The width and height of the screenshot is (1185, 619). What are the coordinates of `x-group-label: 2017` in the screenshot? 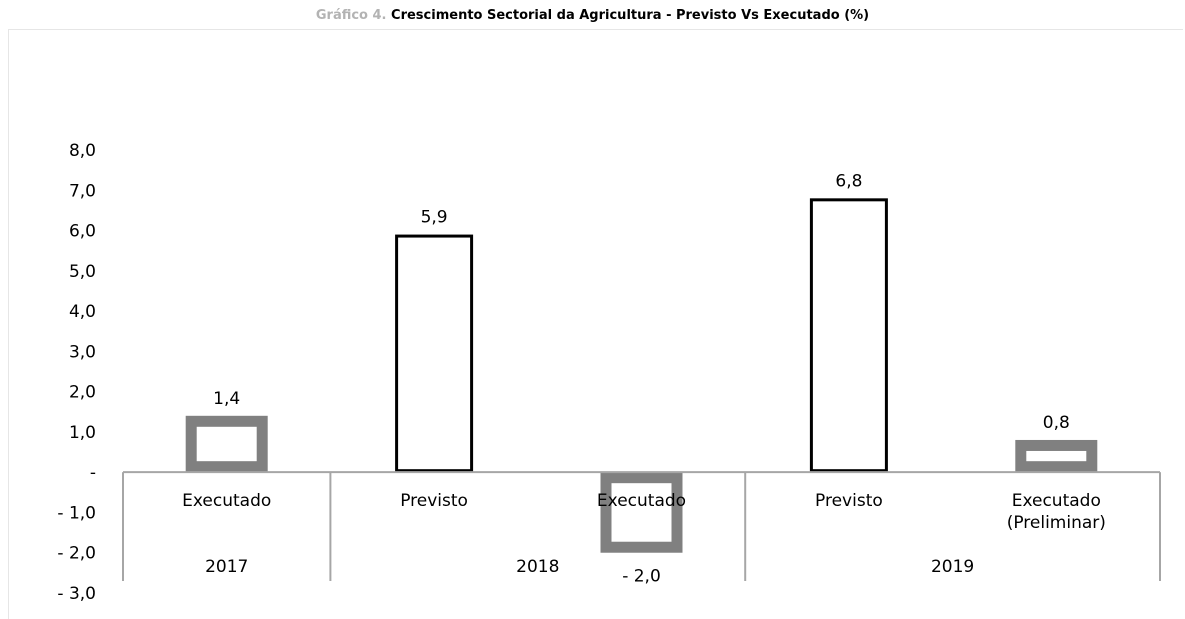 It's located at (226, 567).